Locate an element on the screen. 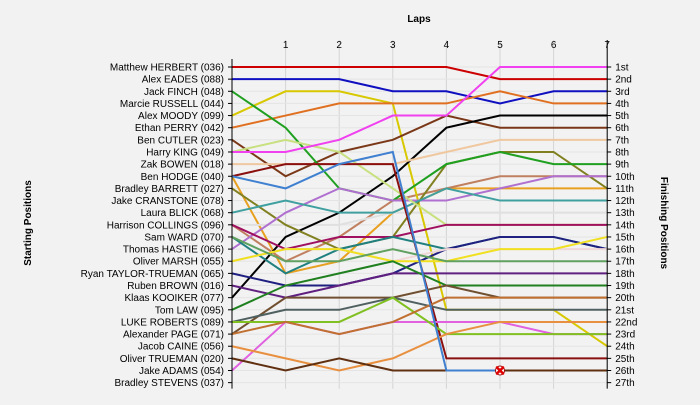 The image size is (700, 405). finish-position-label: 5th is located at coordinates (622, 116).